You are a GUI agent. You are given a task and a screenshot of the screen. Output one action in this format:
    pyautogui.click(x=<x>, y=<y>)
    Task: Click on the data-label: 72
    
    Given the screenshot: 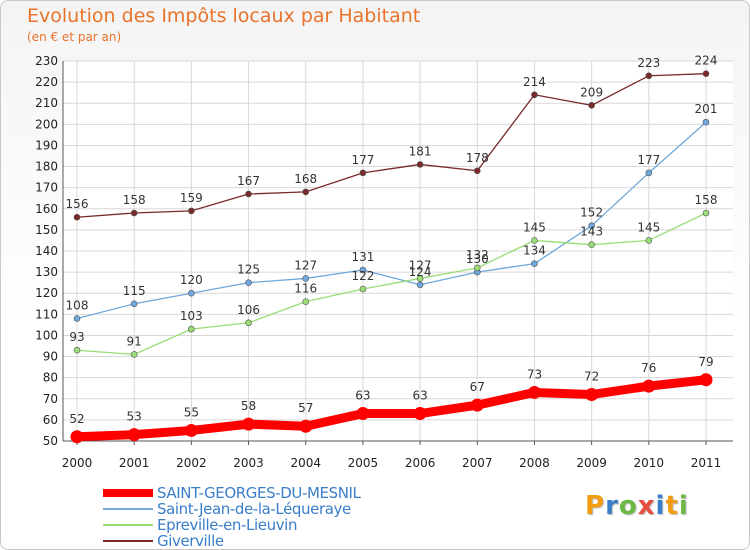 What is the action you would take?
    pyautogui.click(x=591, y=377)
    